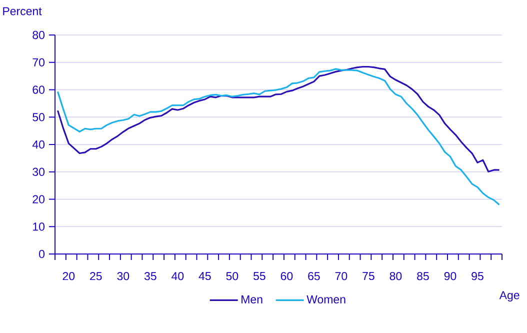  Describe the element at coordinates (96, 276) in the screenshot. I see `x-tick-label: 25` at that location.